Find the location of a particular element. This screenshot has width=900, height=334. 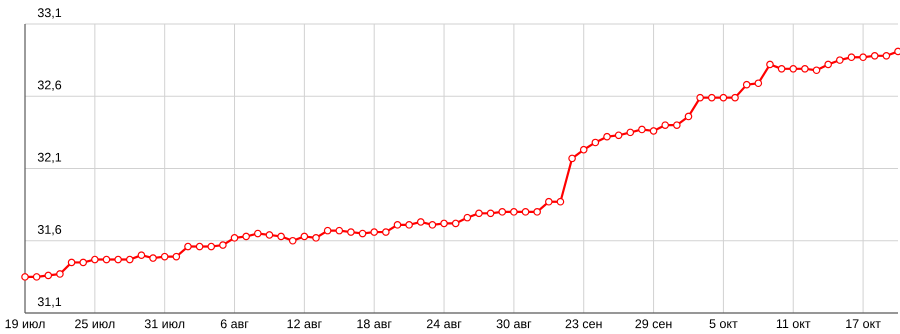

x-tick-label: 6 авг is located at coordinates (234, 323).